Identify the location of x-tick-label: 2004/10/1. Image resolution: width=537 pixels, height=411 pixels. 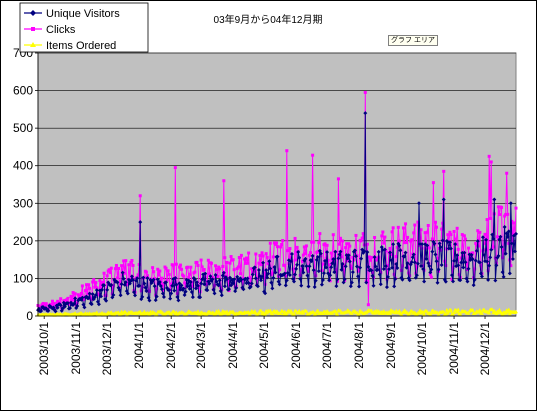
(422, 349).